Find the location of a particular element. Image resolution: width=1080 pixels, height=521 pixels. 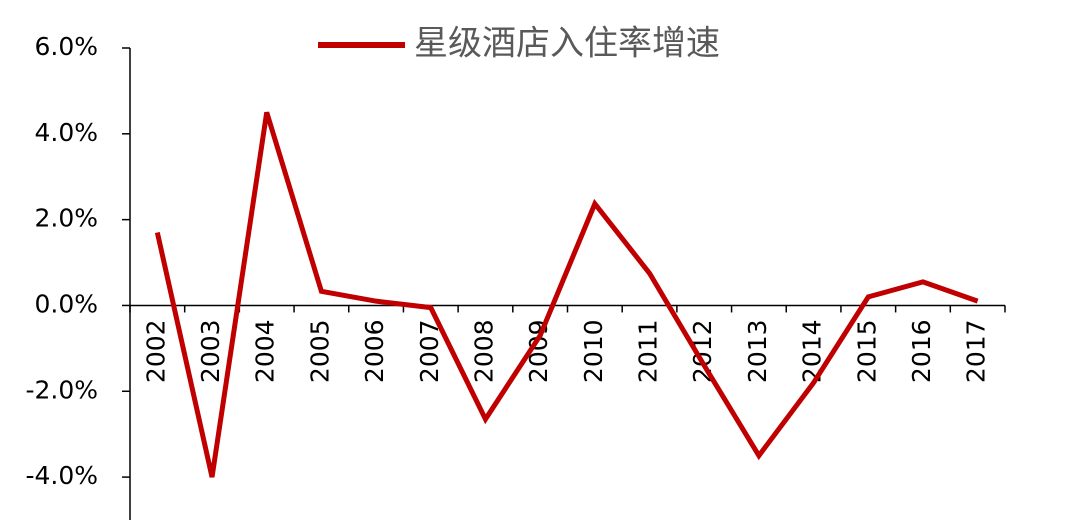

x-tick-label: 2012 is located at coordinates (702, 351).